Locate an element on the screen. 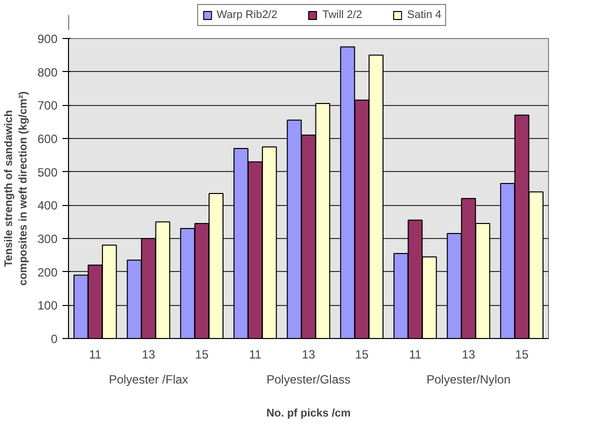 The height and width of the screenshot is (445, 593). y-tick-label: 700 is located at coordinates (47, 105).